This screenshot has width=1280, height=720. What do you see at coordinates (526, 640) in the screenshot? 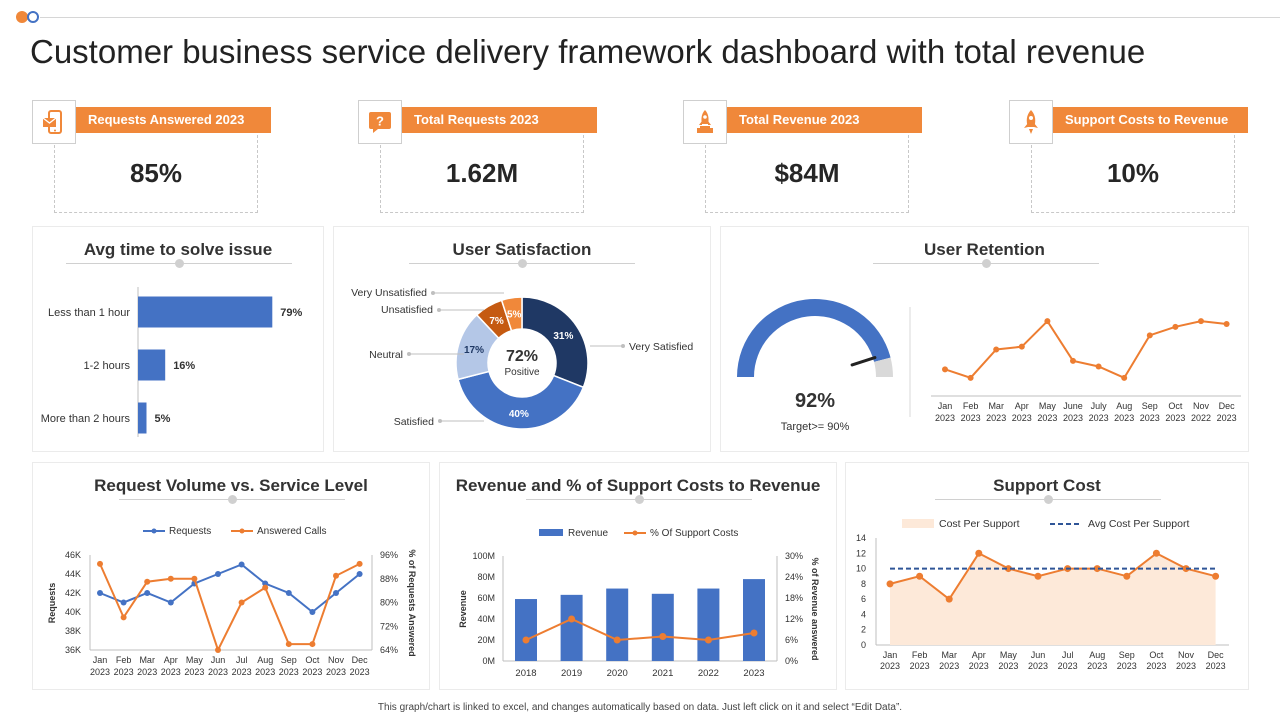
I see `support-cost-point` at bounding box center [526, 640].